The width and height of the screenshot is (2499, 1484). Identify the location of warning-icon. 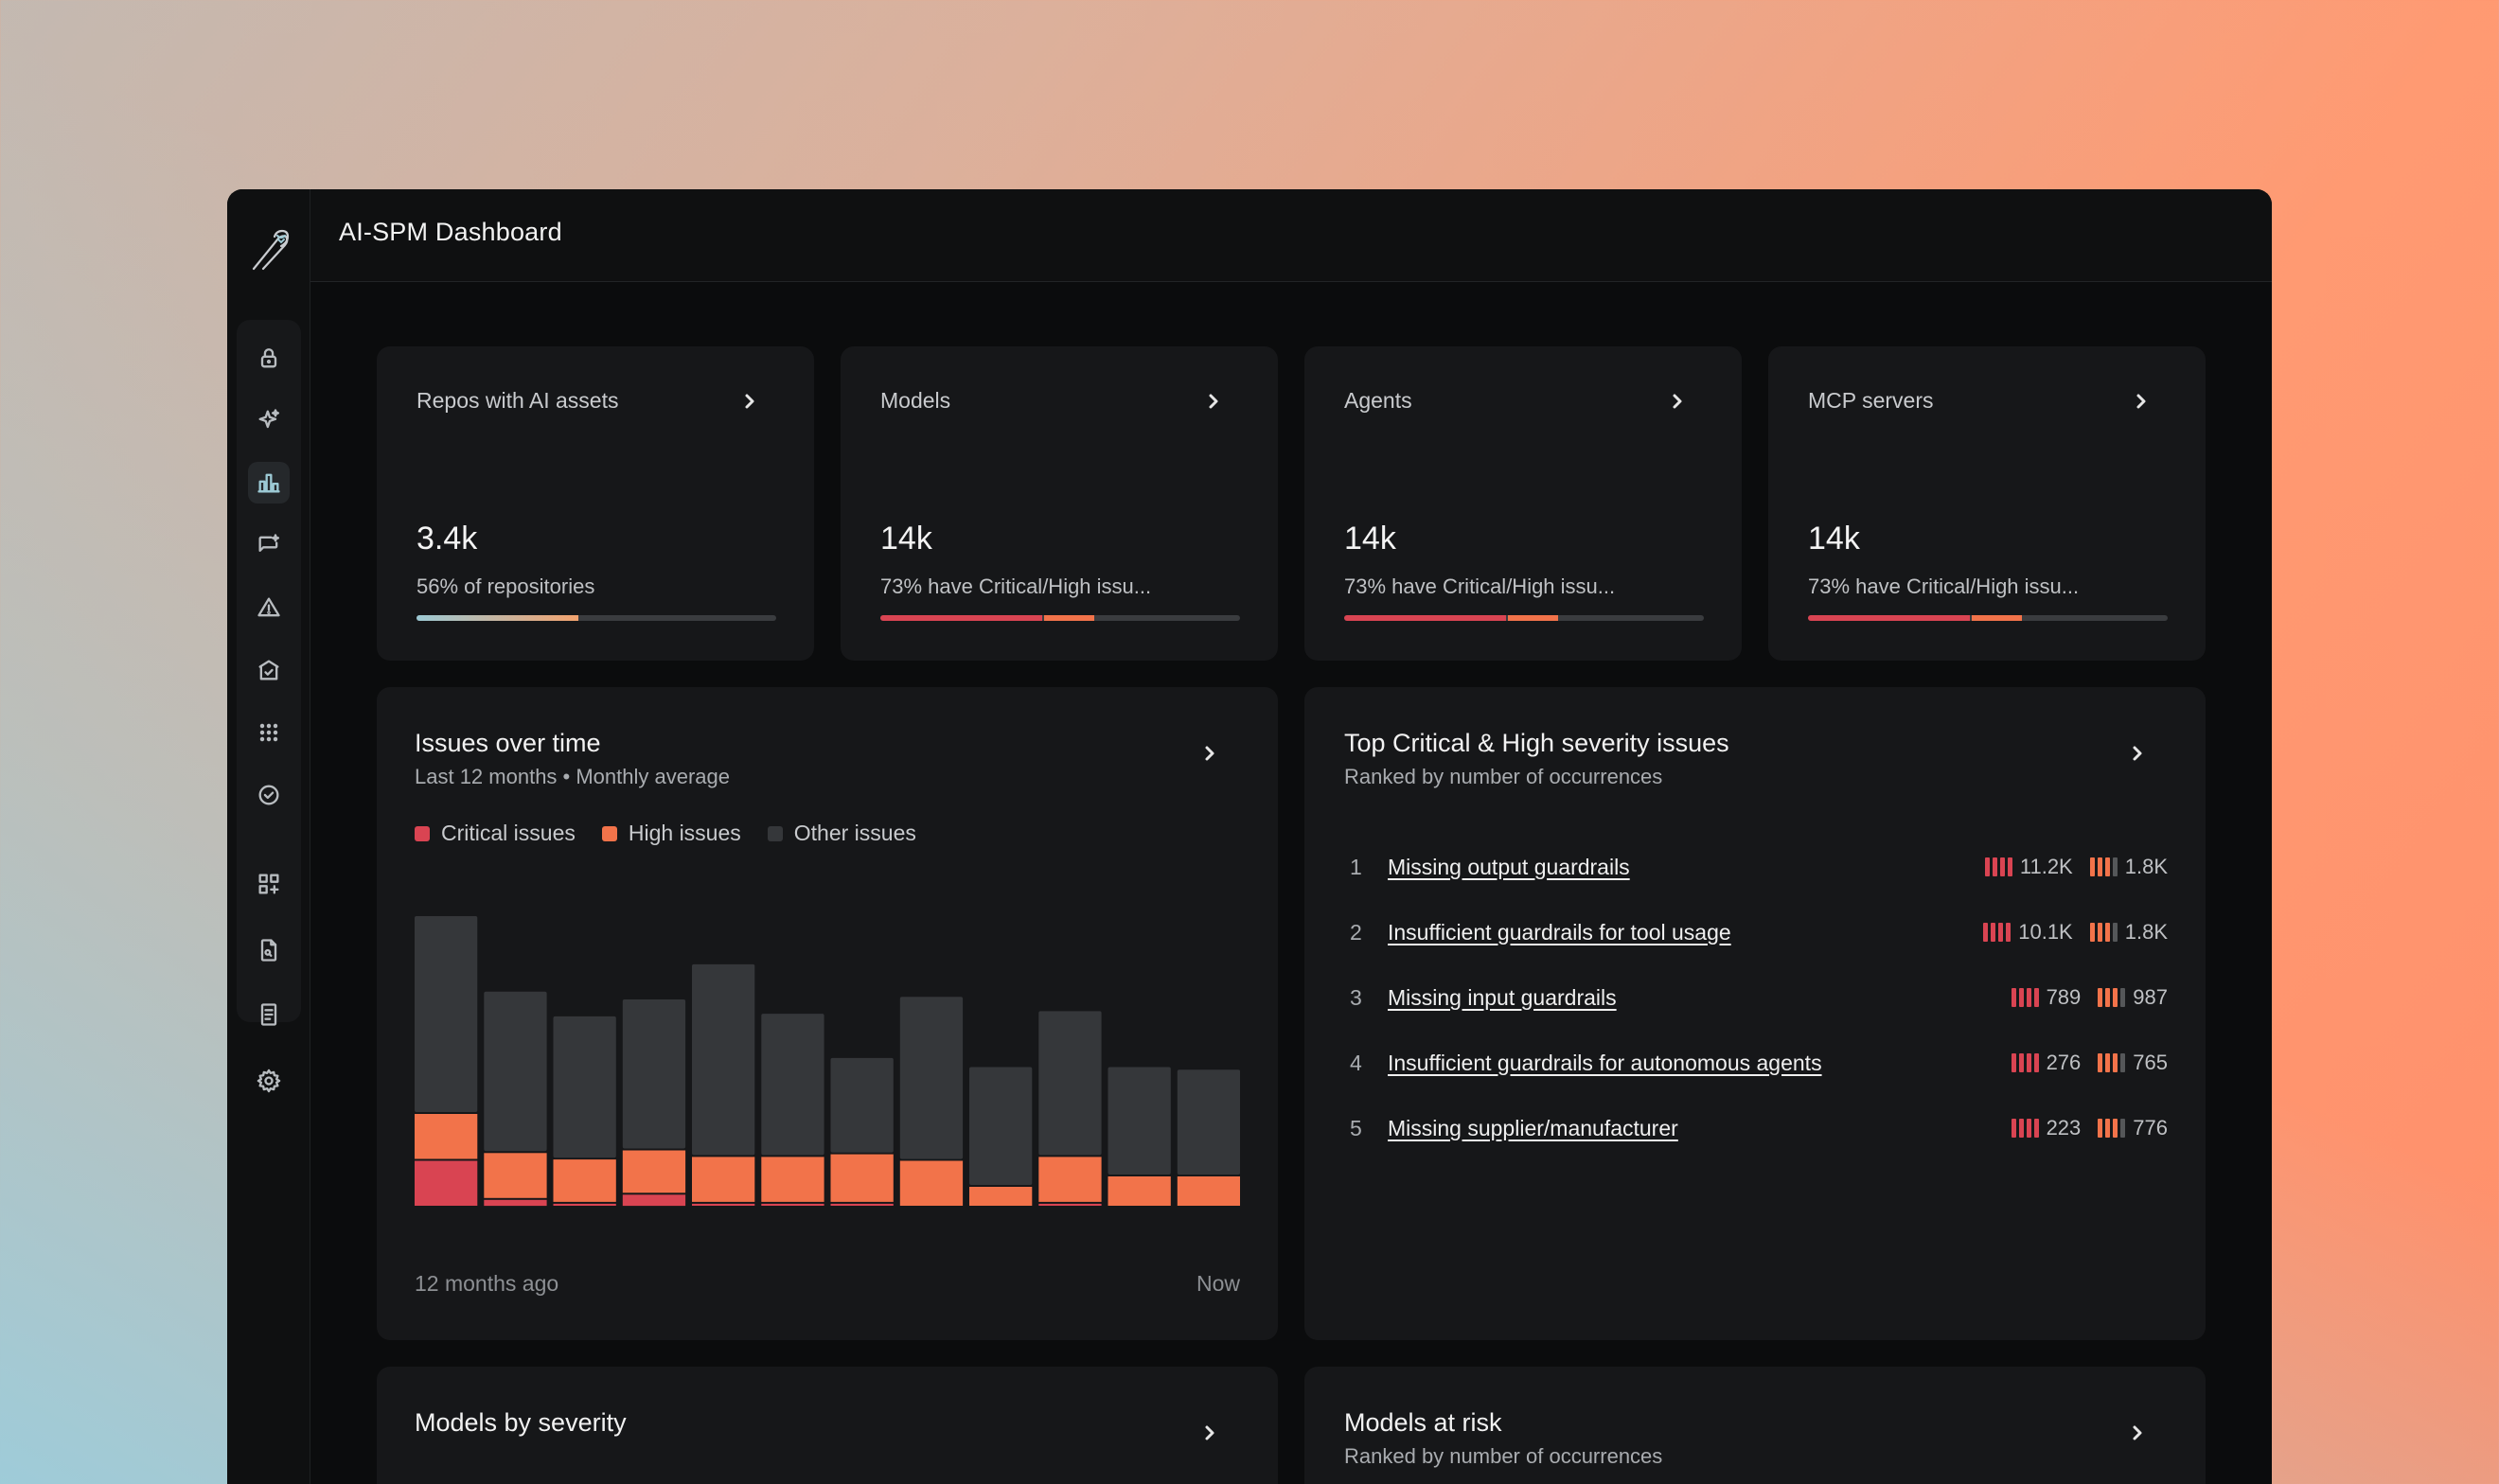
(269, 607).